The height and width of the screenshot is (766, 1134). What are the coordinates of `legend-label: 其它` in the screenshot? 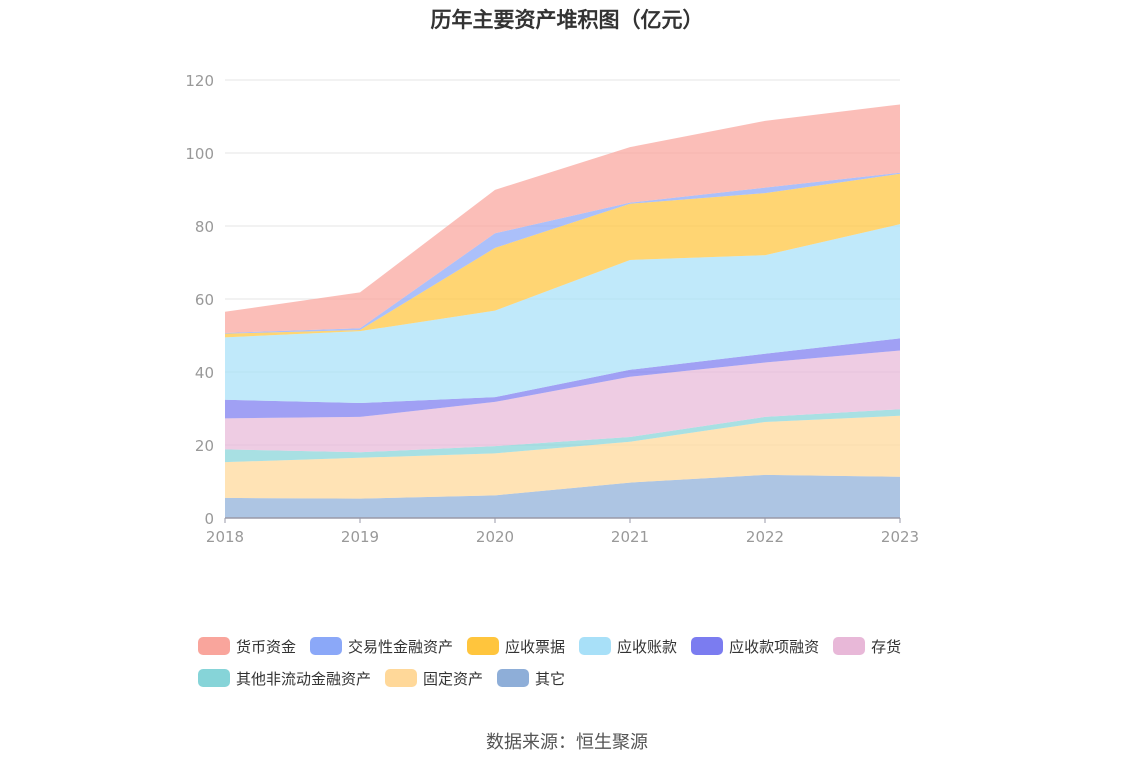 It's located at (550, 678).